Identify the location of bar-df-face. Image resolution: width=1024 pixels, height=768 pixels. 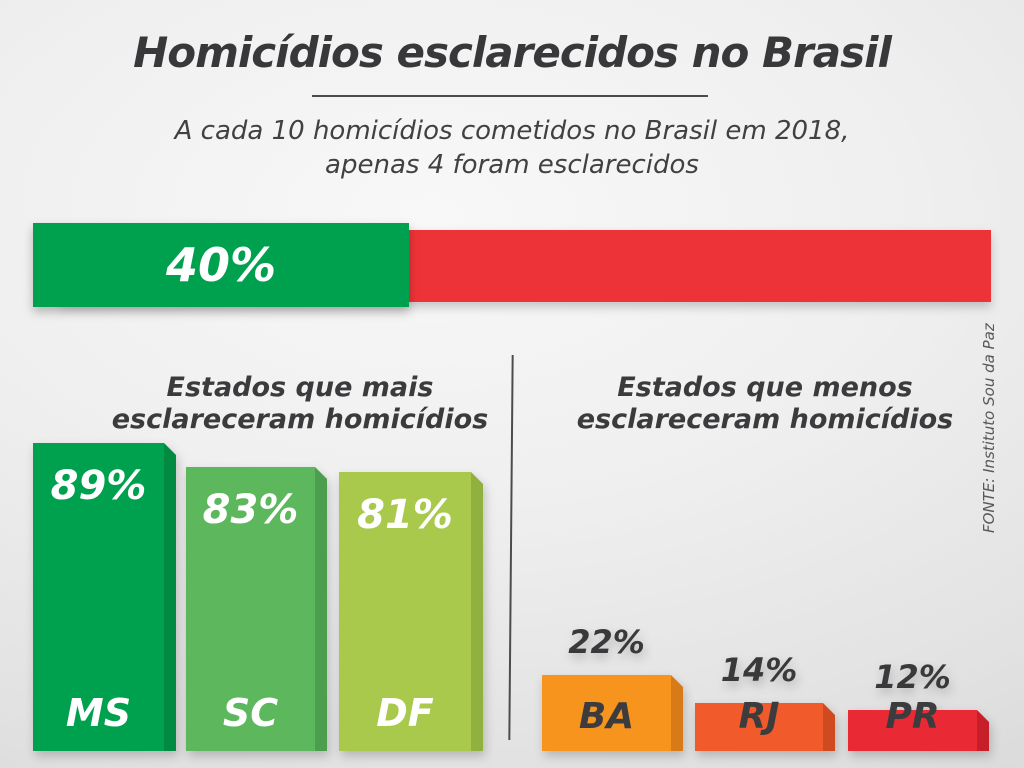
(405, 611).